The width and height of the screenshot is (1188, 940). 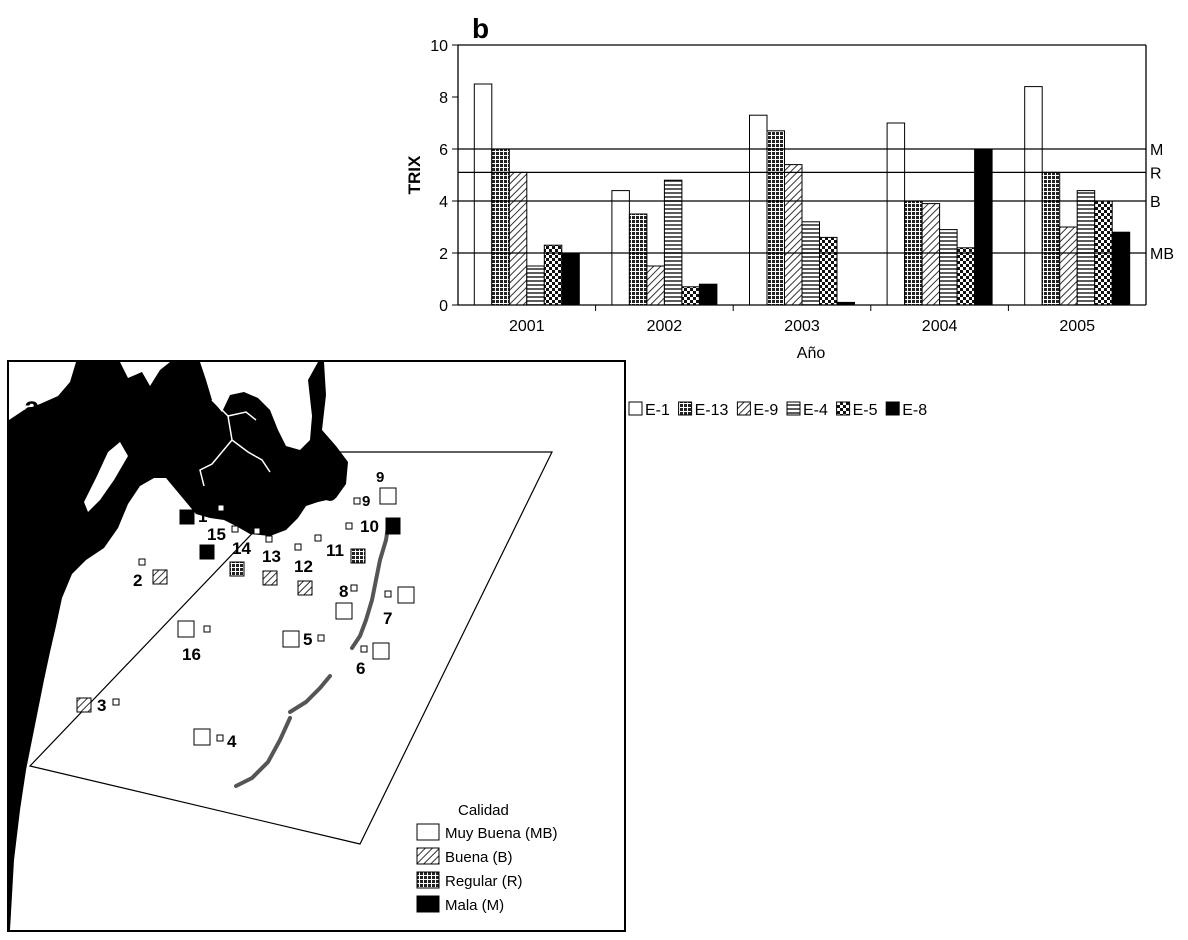 I want to click on station-4-marker, so click(x=202, y=737).